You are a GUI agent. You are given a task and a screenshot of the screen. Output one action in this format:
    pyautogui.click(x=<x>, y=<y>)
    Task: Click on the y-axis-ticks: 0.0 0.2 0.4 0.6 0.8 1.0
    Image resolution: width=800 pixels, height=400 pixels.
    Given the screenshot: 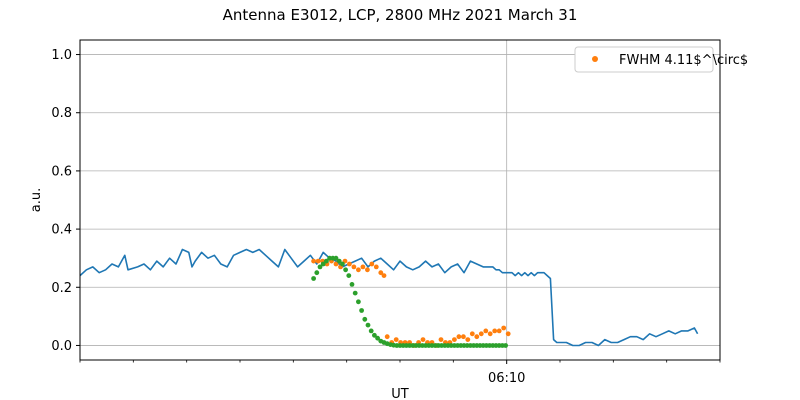 What is the action you would take?
    pyautogui.click(x=65, y=201)
    